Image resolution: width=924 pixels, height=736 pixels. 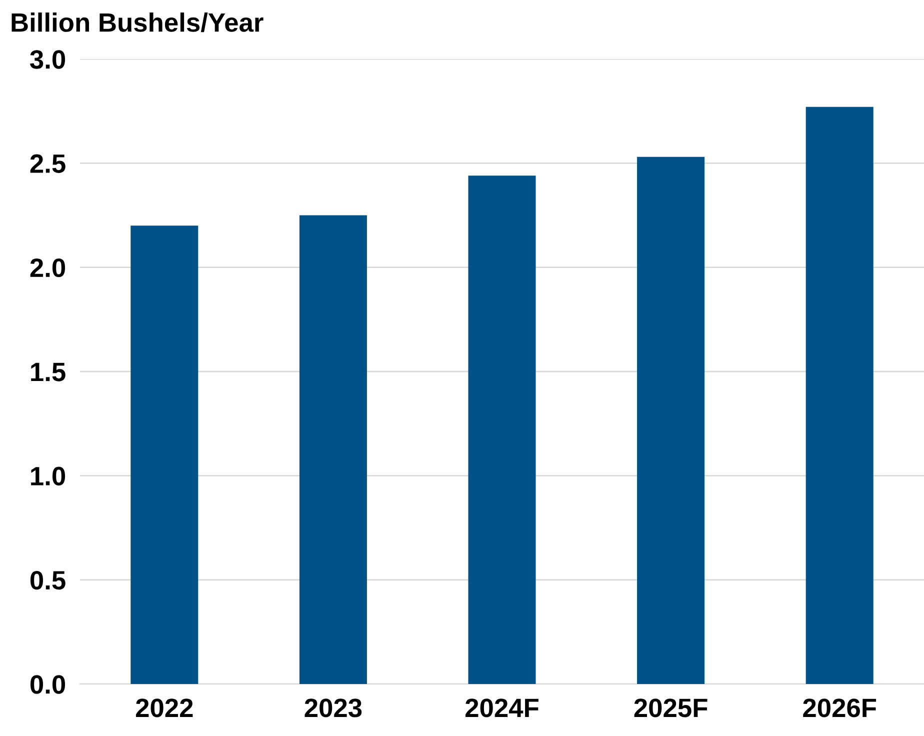 What do you see at coordinates (164, 708) in the screenshot?
I see `x-tick-label: 2022` at bounding box center [164, 708].